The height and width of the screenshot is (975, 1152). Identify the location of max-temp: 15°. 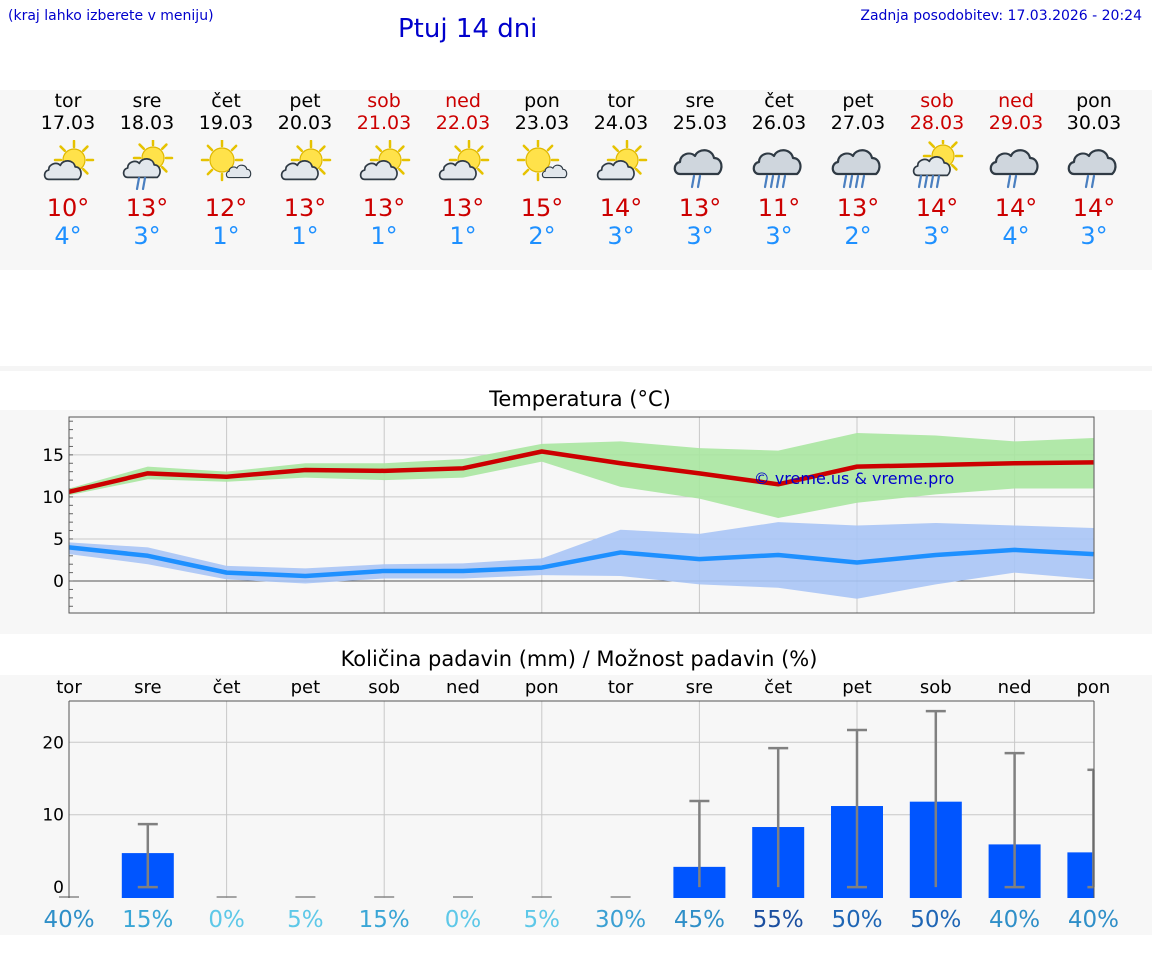
(542, 208).